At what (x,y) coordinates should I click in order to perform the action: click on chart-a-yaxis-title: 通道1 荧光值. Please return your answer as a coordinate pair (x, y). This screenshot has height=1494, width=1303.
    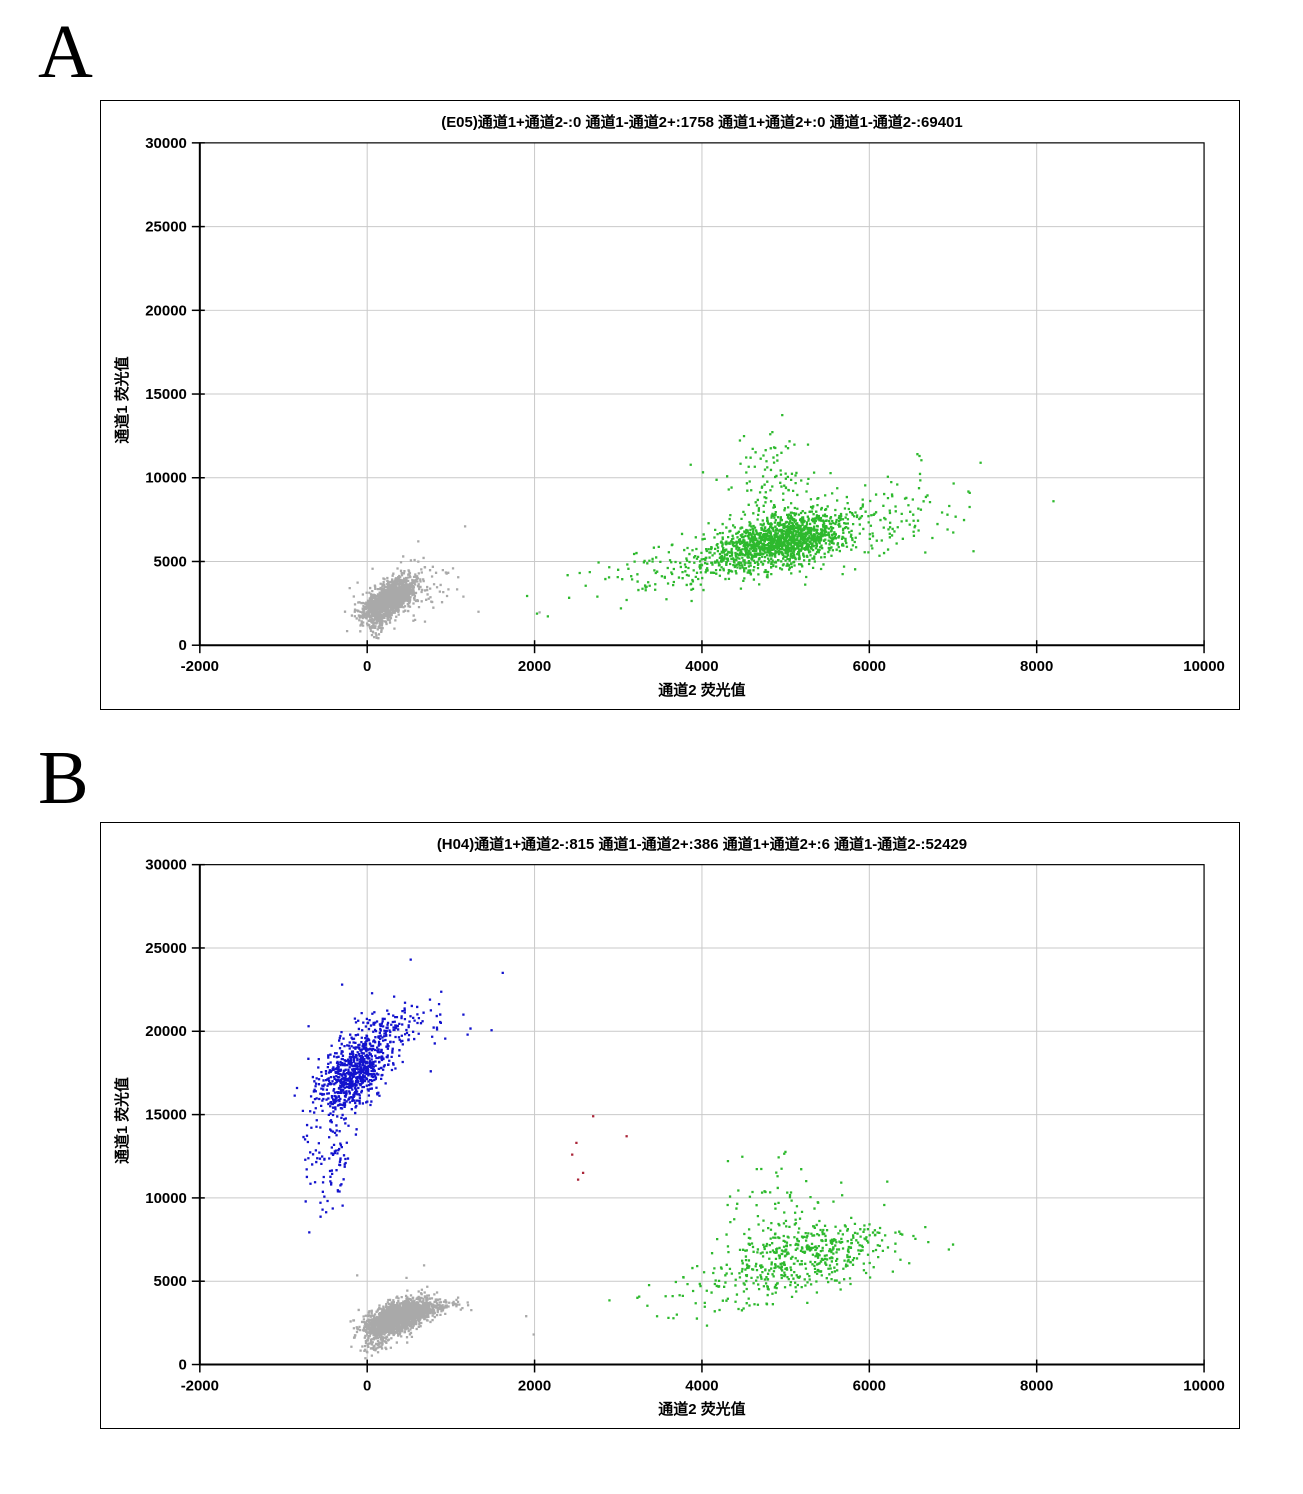
    Looking at the image, I should click on (122, 399).